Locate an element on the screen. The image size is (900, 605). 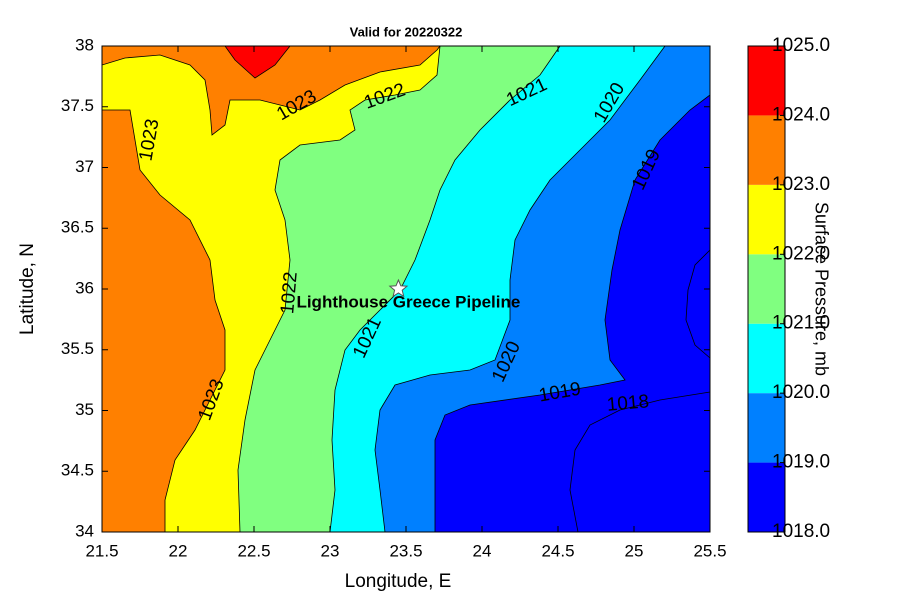
y-tick-label: 35.5 is located at coordinates (77, 348).